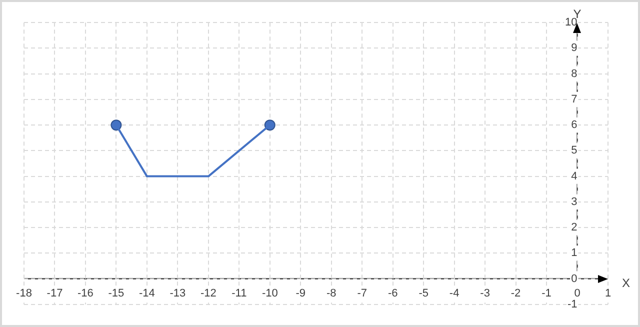 The image size is (640, 327). I want to click on x-tick-label: -5, so click(423, 293).